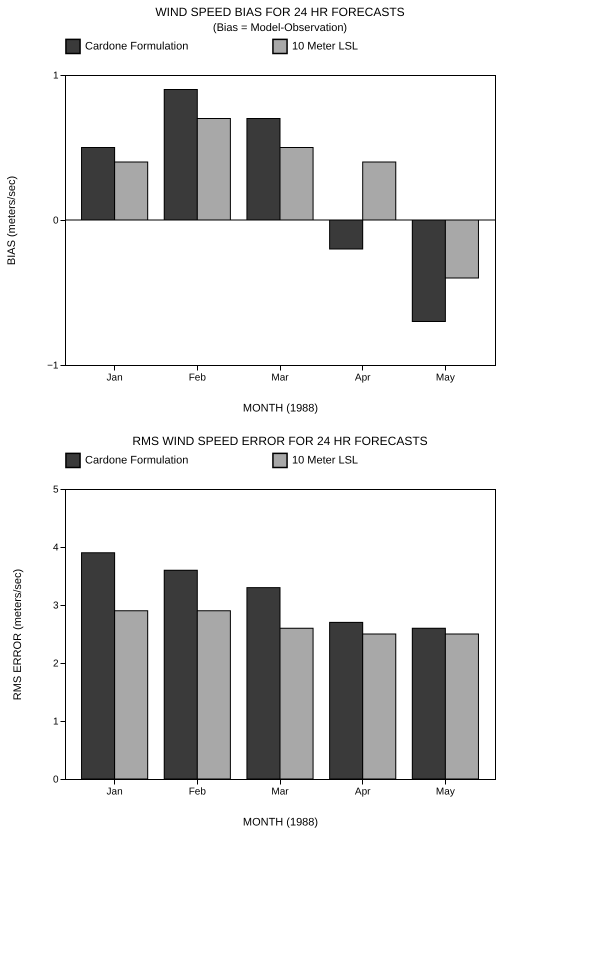 The height and width of the screenshot is (977, 613). What do you see at coordinates (280, 441) in the screenshot?
I see `chart-title: RMS WIND SPEED ERROR FOR 24 HR FORECASTS` at bounding box center [280, 441].